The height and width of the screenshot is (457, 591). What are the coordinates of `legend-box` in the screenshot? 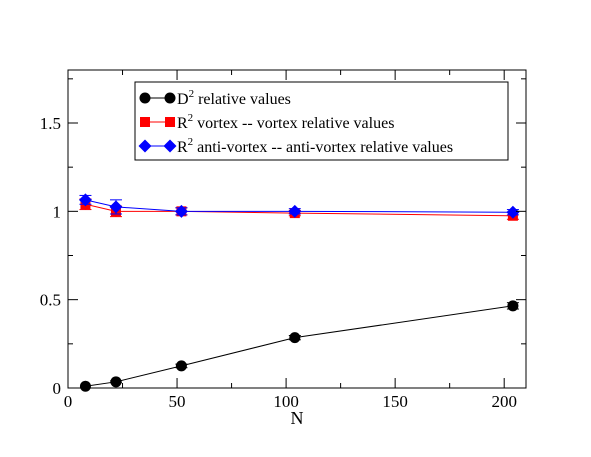 It's located at (321, 121).